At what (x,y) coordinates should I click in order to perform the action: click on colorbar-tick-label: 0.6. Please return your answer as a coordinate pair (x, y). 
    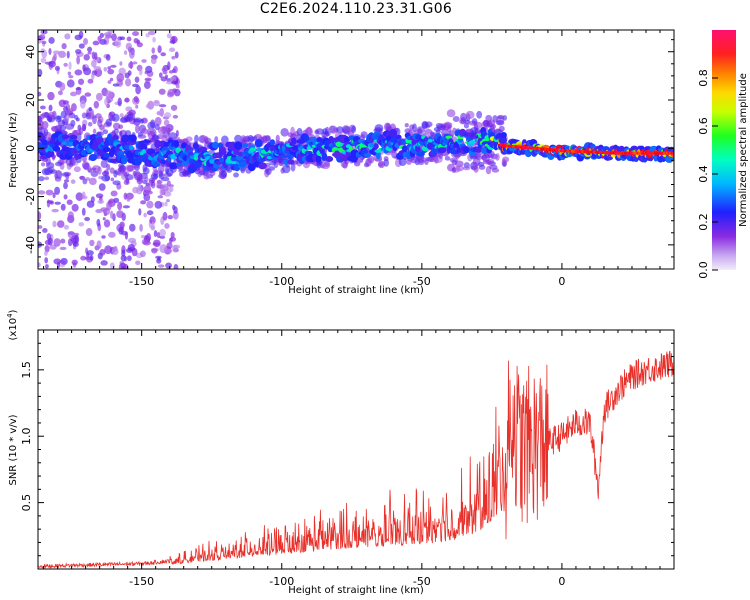
    Looking at the image, I should click on (703, 126).